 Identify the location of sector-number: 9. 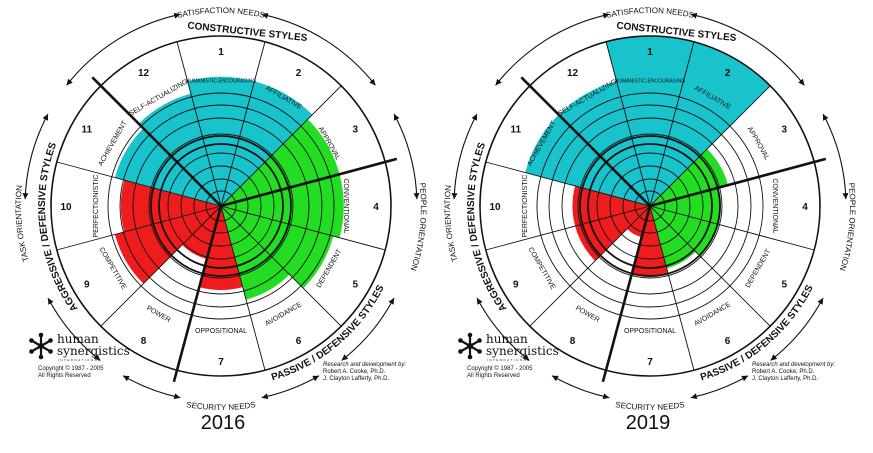
(87, 285).